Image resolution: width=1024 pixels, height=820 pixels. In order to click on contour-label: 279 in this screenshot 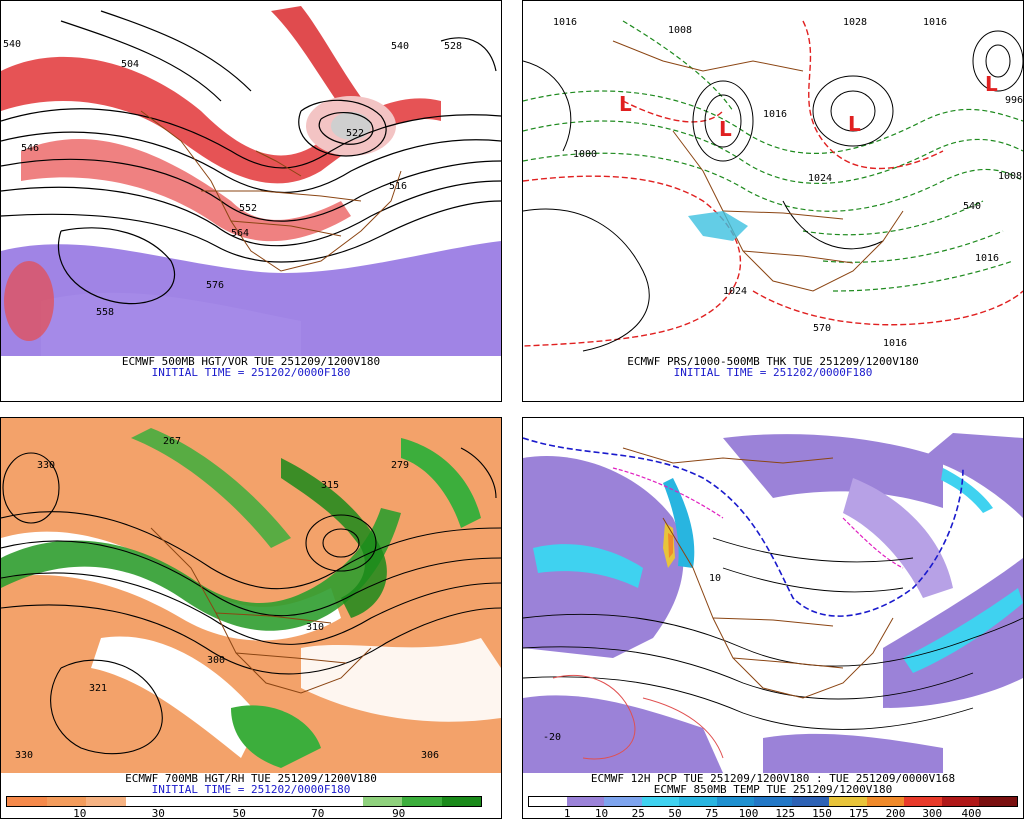, I will do `click(400, 465)`.